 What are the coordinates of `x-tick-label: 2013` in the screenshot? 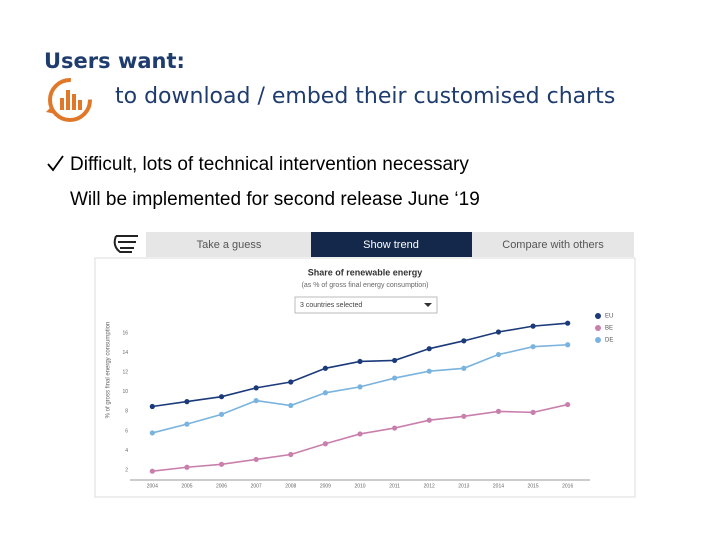 It's located at (463, 486).